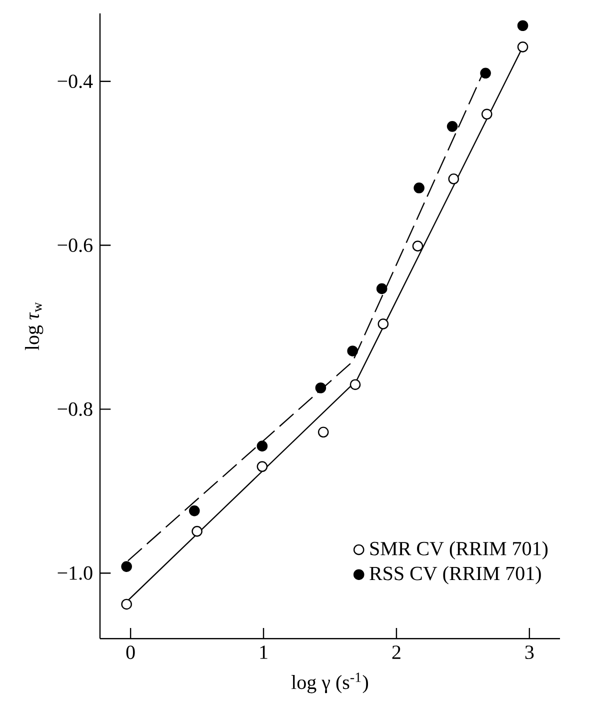 The height and width of the screenshot is (726, 614). What do you see at coordinates (75, 573) in the screenshot?
I see `y-tick-label: −1.0` at bounding box center [75, 573].